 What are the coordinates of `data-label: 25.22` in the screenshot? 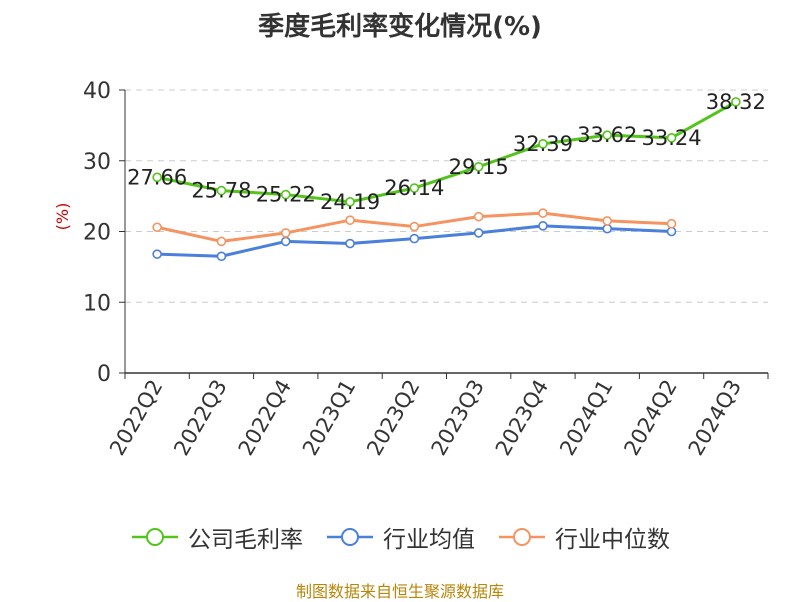 It's located at (286, 195).